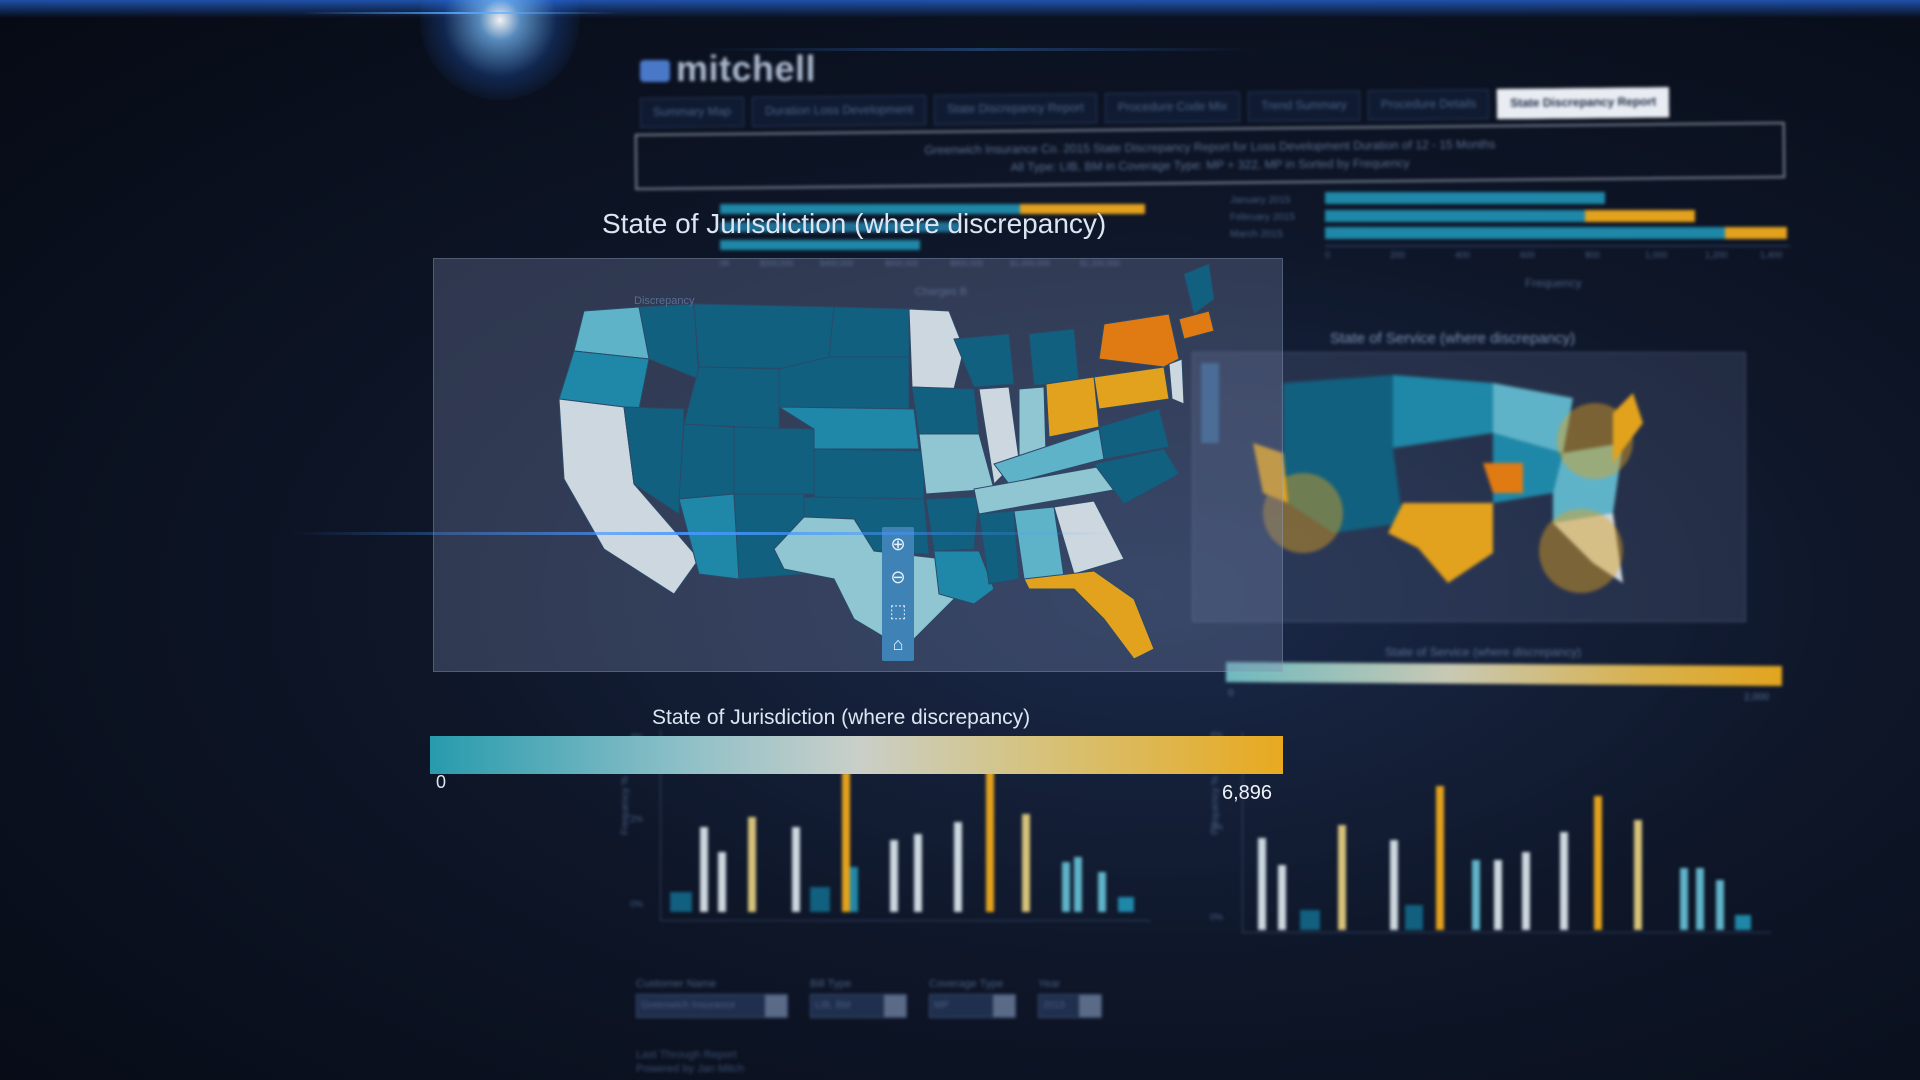  What do you see at coordinates (706, 461) in the screenshot?
I see `state-utah` at bounding box center [706, 461].